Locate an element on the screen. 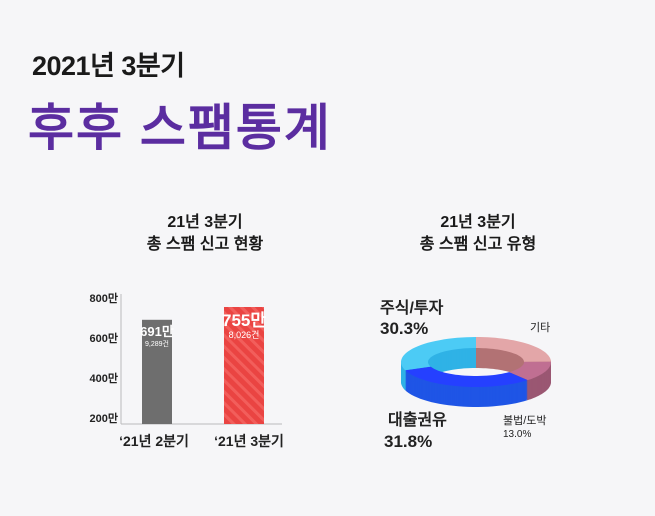 The width and height of the screenshot is (655, 516). donut-slice-name: 기타 is located at coordinates (540, 327).